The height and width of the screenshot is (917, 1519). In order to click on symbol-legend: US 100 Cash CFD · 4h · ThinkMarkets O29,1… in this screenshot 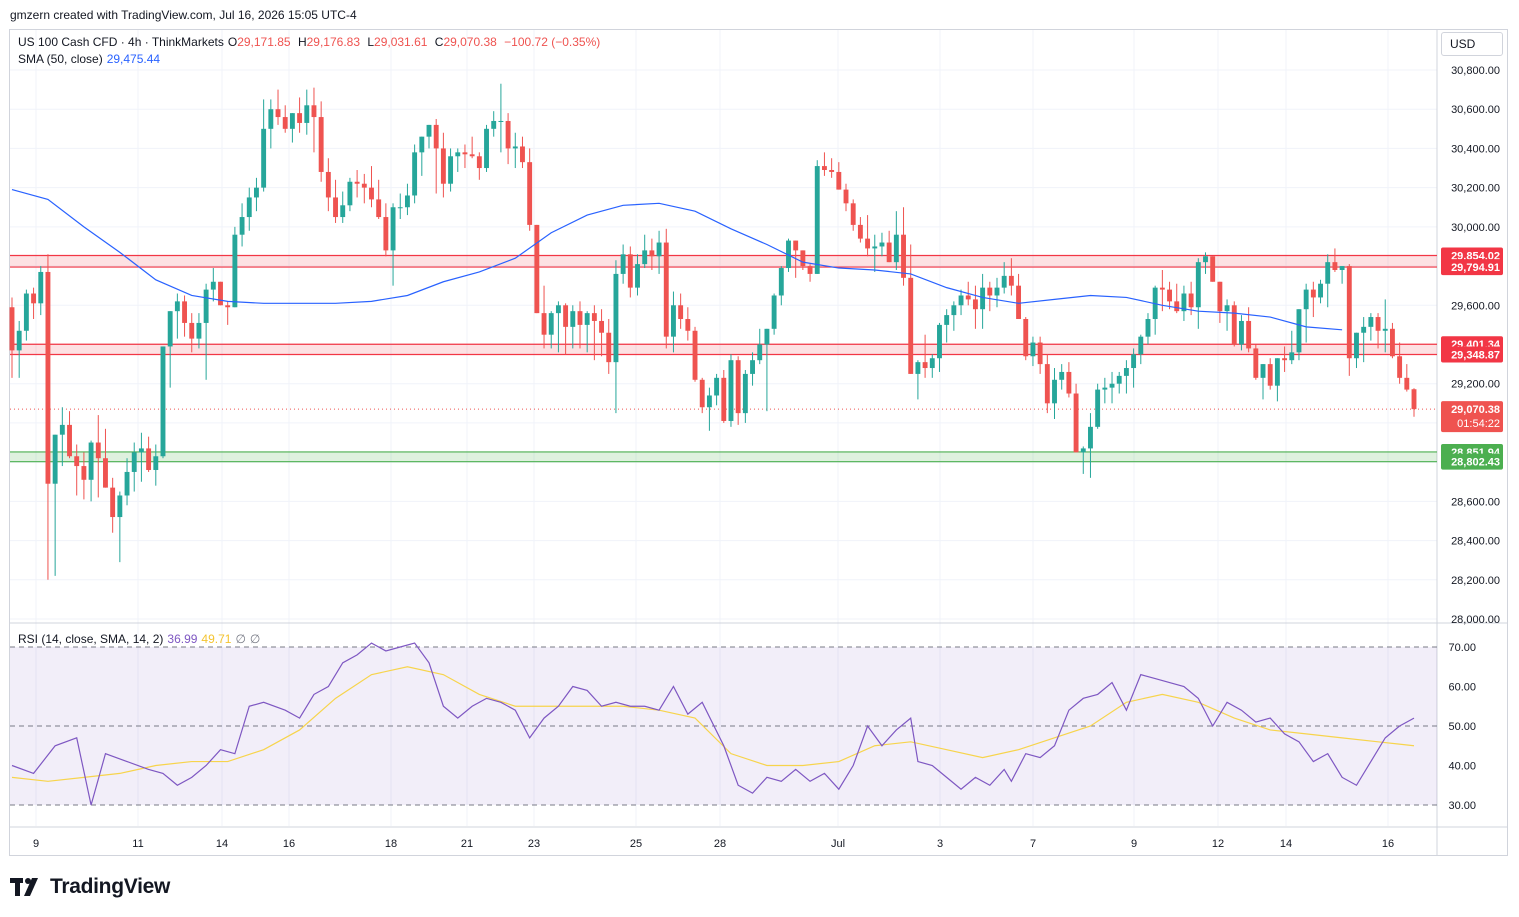, I will do `click(311, 42)`.